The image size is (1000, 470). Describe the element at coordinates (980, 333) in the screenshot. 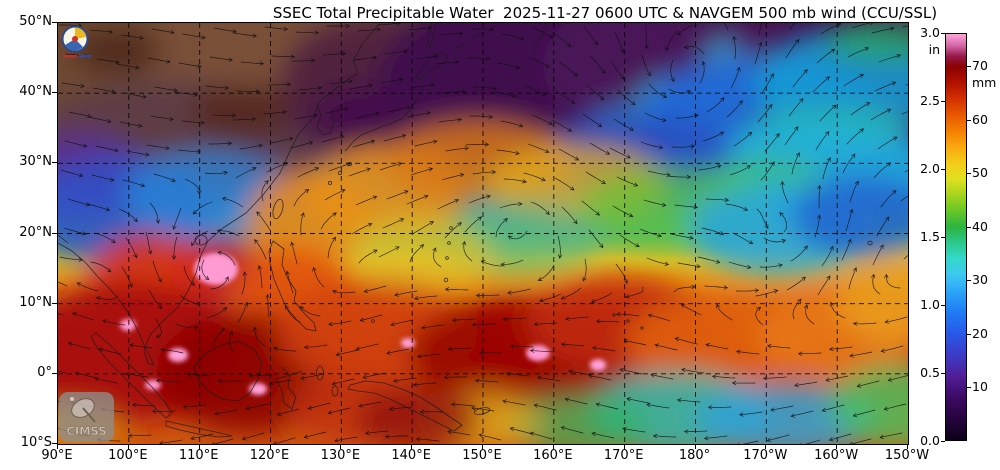

I see `colorbar-mm-tick-label: 20` at that location.